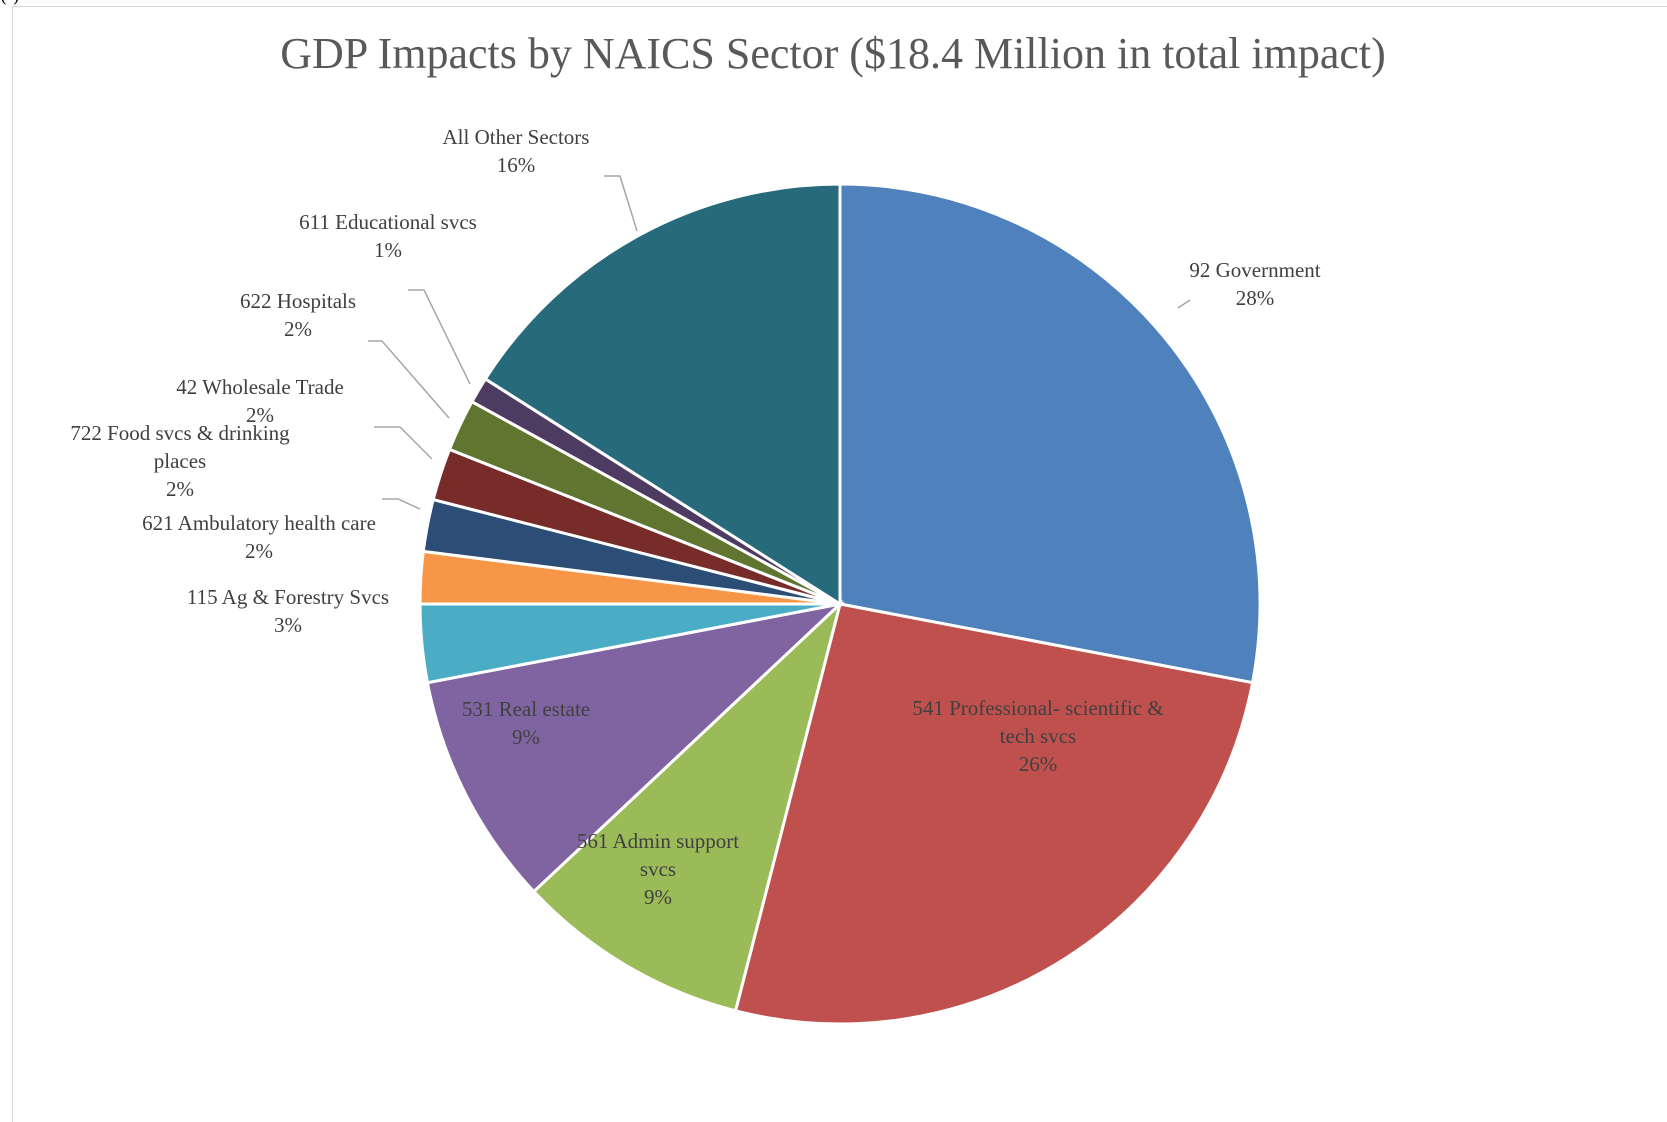 The height and width of the screenshot is (1122, 1667). I want to click on slice-name: svcs, so click(658, 869).